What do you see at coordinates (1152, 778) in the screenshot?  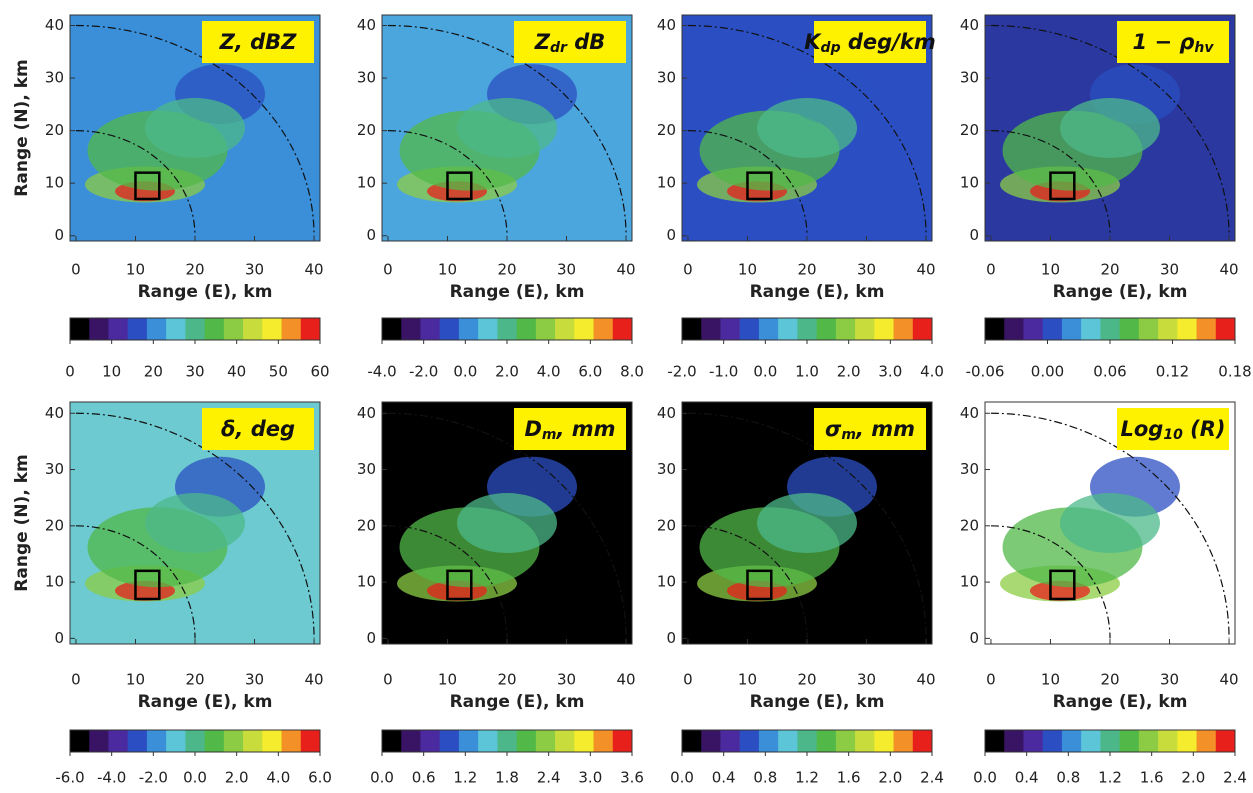 I see `colorbar-tick-label: 1.6` at bounding box center [1152, 778].